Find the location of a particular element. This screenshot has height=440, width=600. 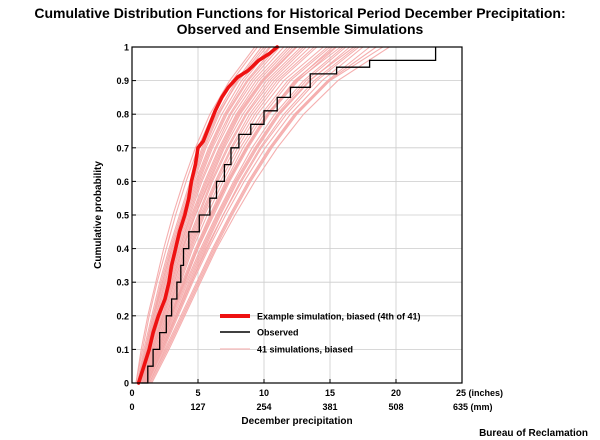

x-tick-label-mm: 635 (mm) is located at coordinates (473, 407).